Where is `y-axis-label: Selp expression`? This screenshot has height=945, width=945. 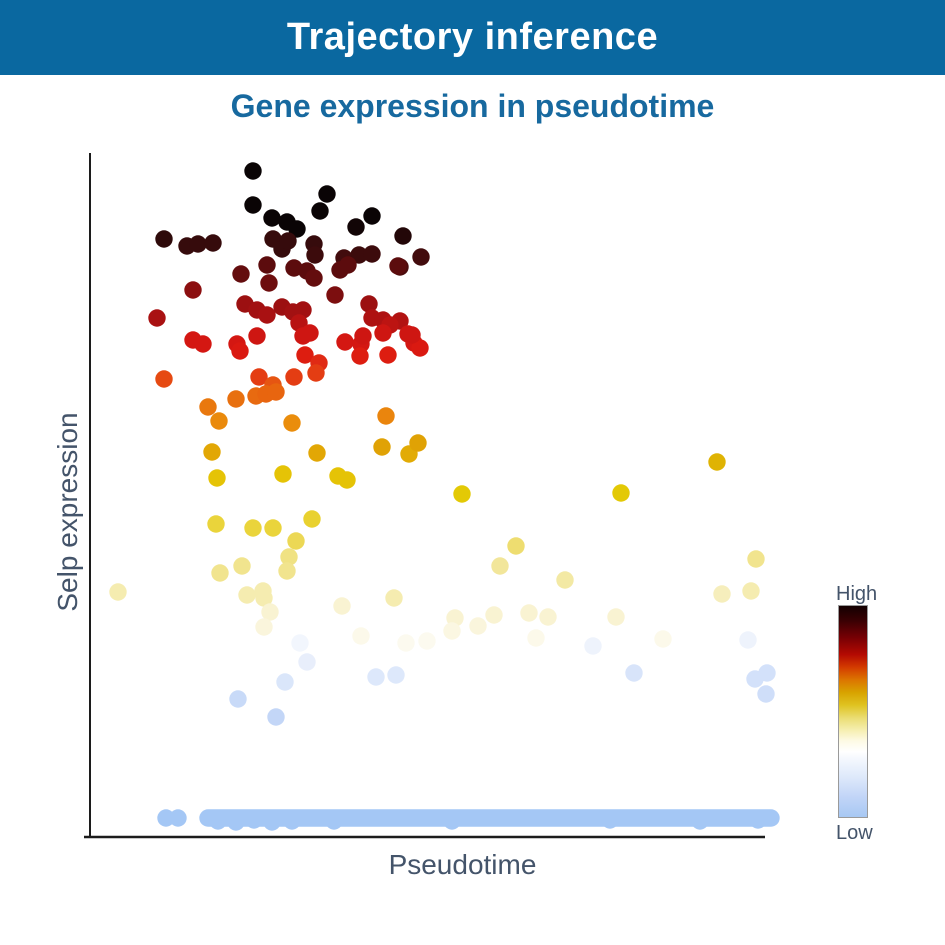 y-axis-label: Selp expression is located at coordinates (67, 512).